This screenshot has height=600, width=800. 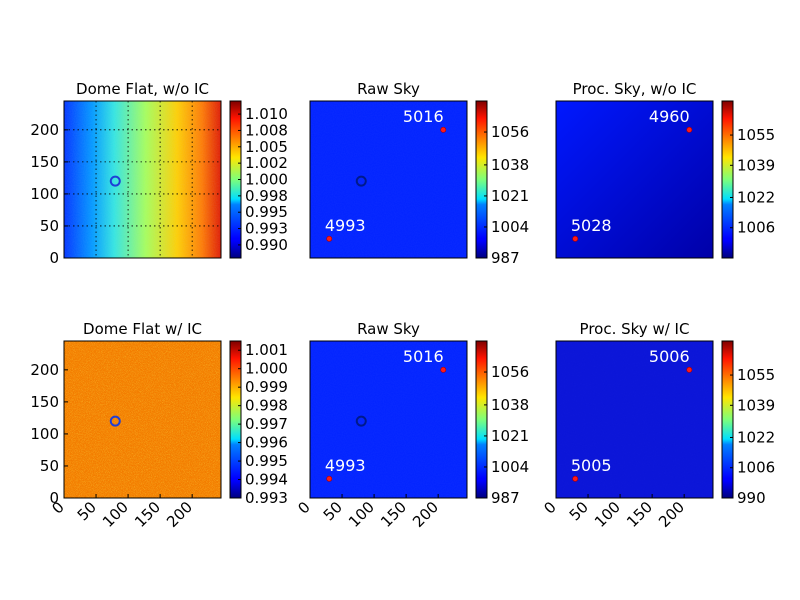 I want to click on colorbar-tick-label: 1.005, so click(x=266, y=147).